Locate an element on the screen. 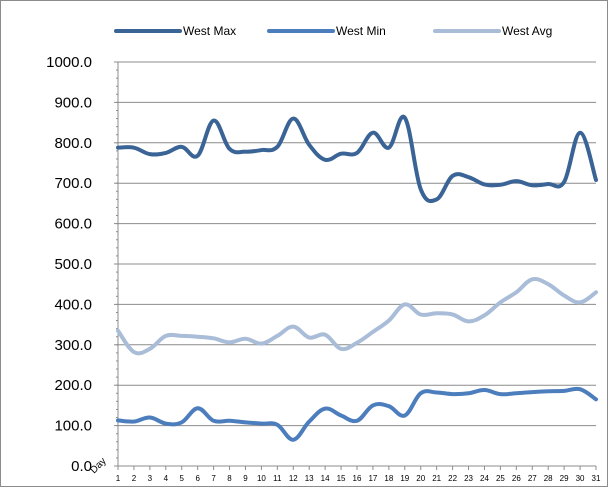 The height and width of the screenshot is (487, 608). y-tick-label: 800.0 is located at coordinates (73, 143).